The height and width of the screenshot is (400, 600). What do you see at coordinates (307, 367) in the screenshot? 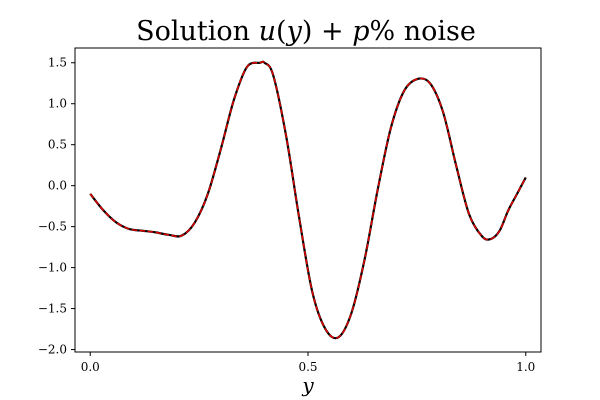
I see `x-tick-label: 0.5` at bounding box center [307, 367].